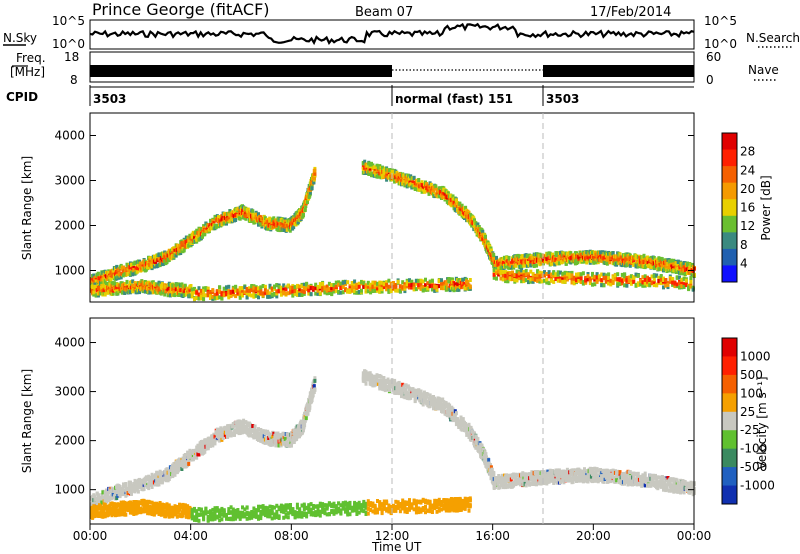 The image size is (800, 554). I want to click on nsky-tick-top: 10^5, so click(68, 21).